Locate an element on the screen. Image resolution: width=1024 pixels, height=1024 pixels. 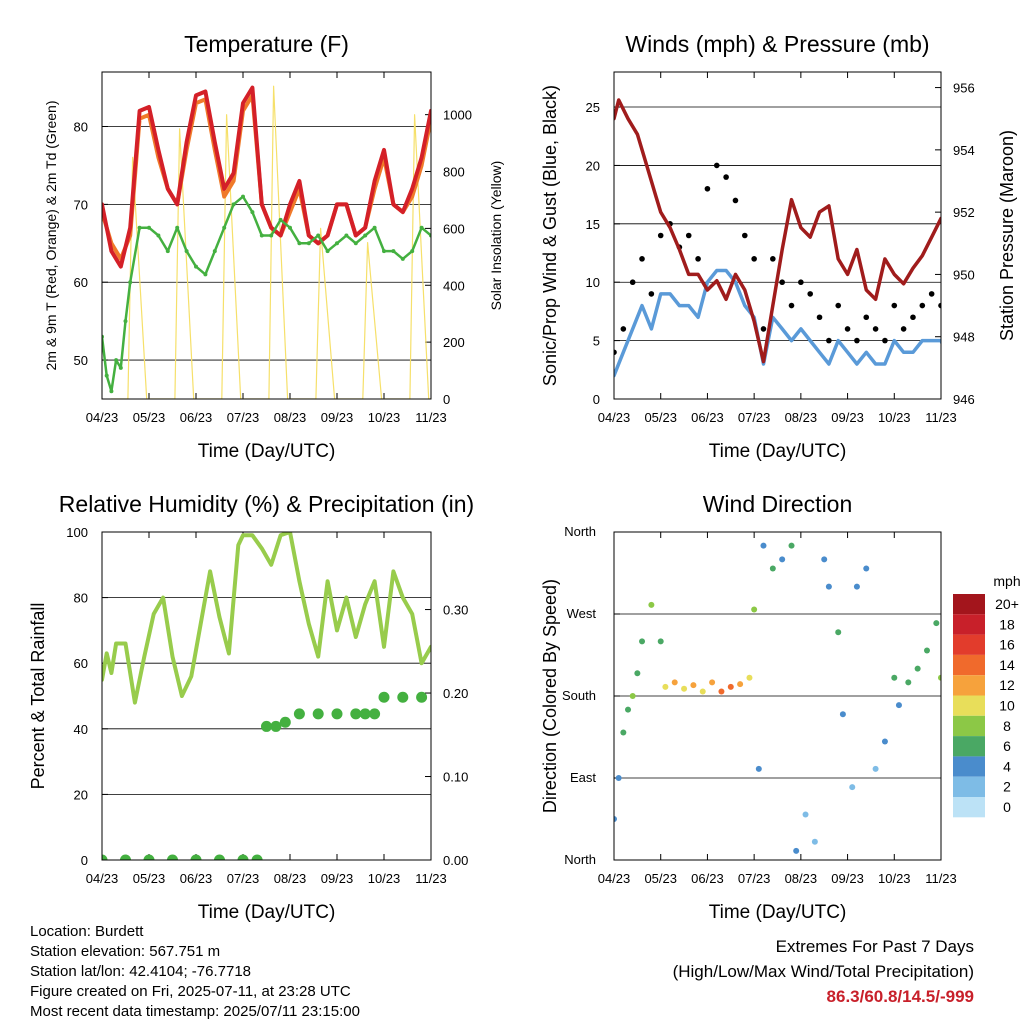
y-tick-label: 10 is located at coordinates (593, 282).